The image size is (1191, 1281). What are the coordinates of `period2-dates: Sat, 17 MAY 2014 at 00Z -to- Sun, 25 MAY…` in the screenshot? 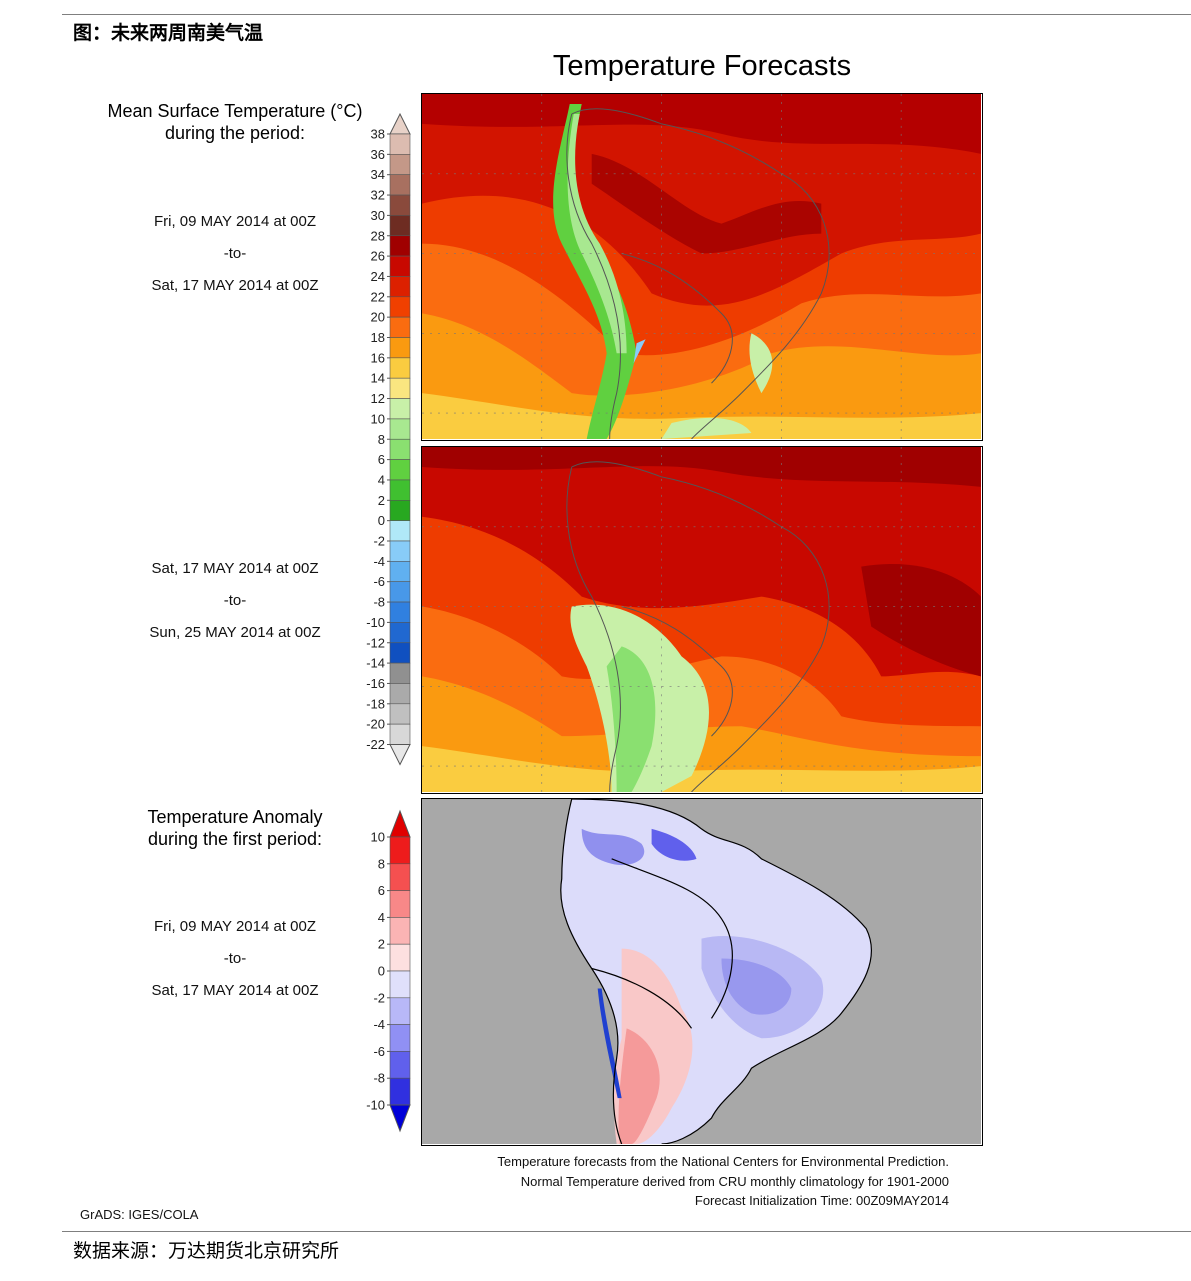 It's located at (235, 601).